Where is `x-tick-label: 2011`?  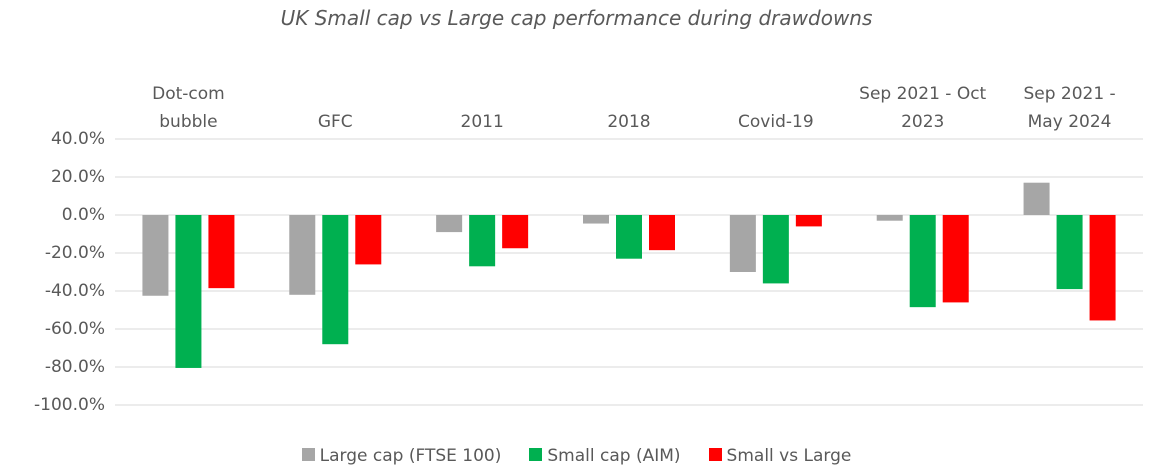
x-tick-label: 2011 is located at coordinates (482, 122).